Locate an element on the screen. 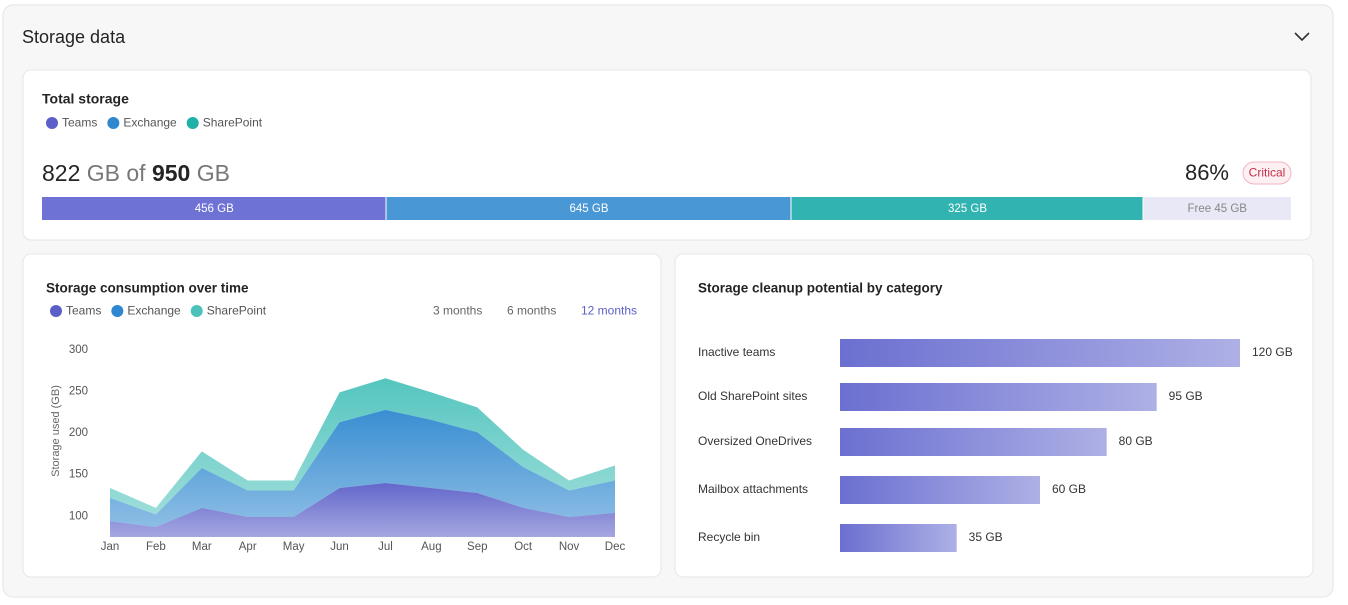 This screenshot has width=1348, height=605. segment-label: 325 GB is located at coordinates (967, 209).